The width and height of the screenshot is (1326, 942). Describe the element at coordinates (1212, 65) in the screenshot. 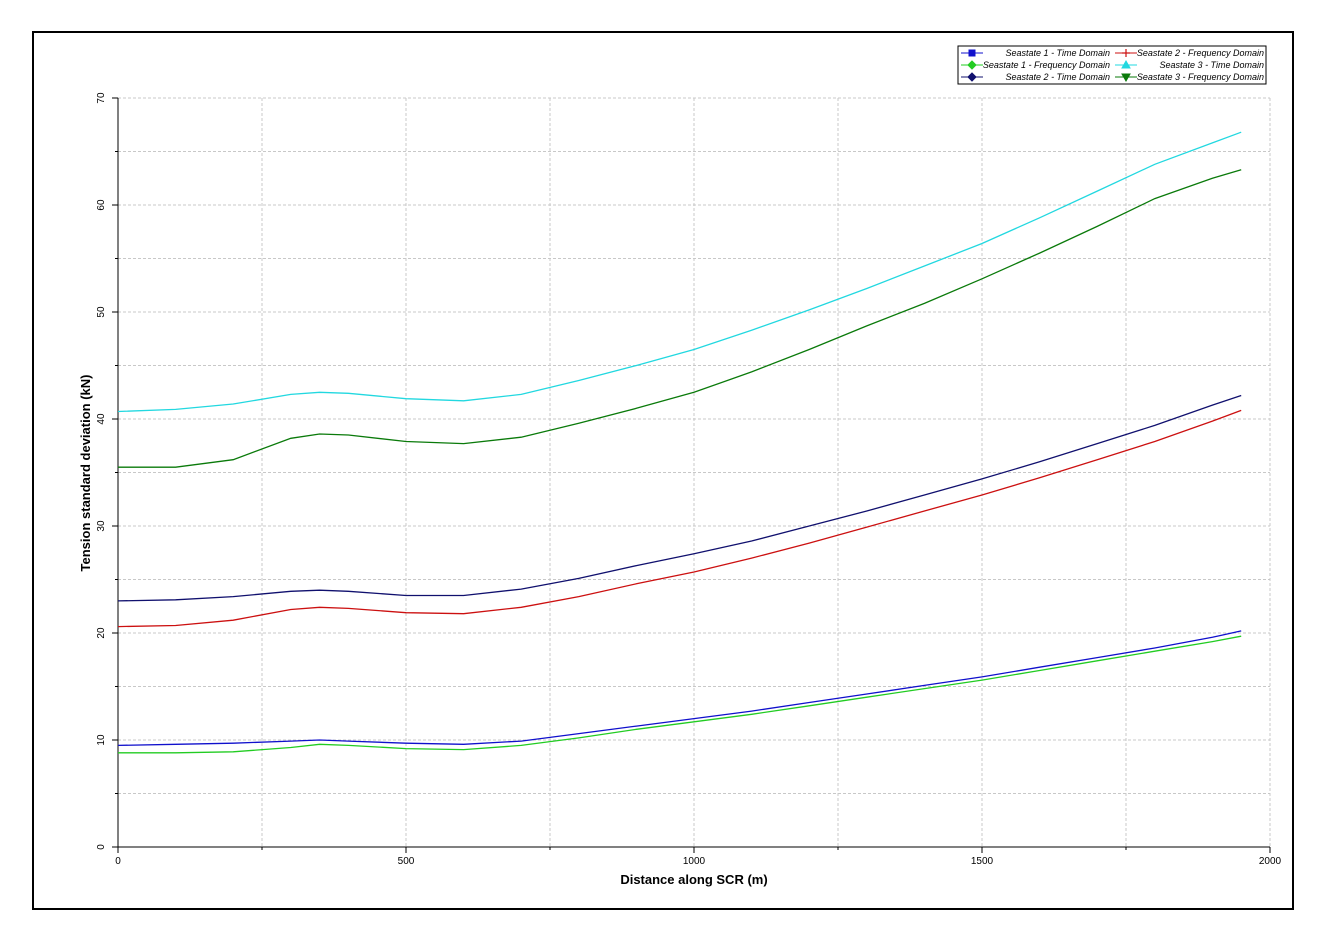

I see `legend-label: Seastate 3 - Time Domain` at that location.